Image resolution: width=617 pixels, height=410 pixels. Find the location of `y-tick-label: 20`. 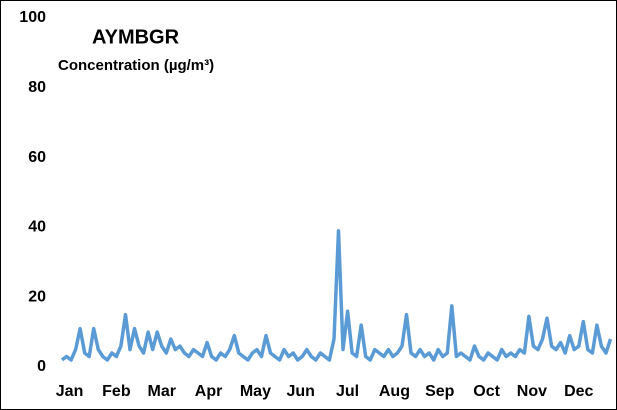

y-tick-label: 20 is located at coordinates (37, 296).